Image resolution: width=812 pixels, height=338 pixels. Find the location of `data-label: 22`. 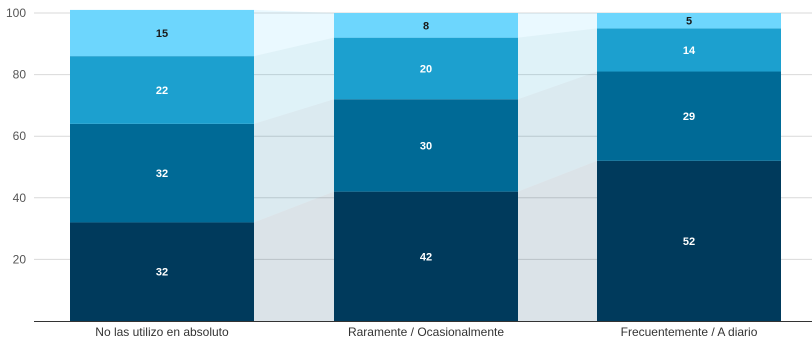

data-label: 22 is located at coordinates (162, 91).